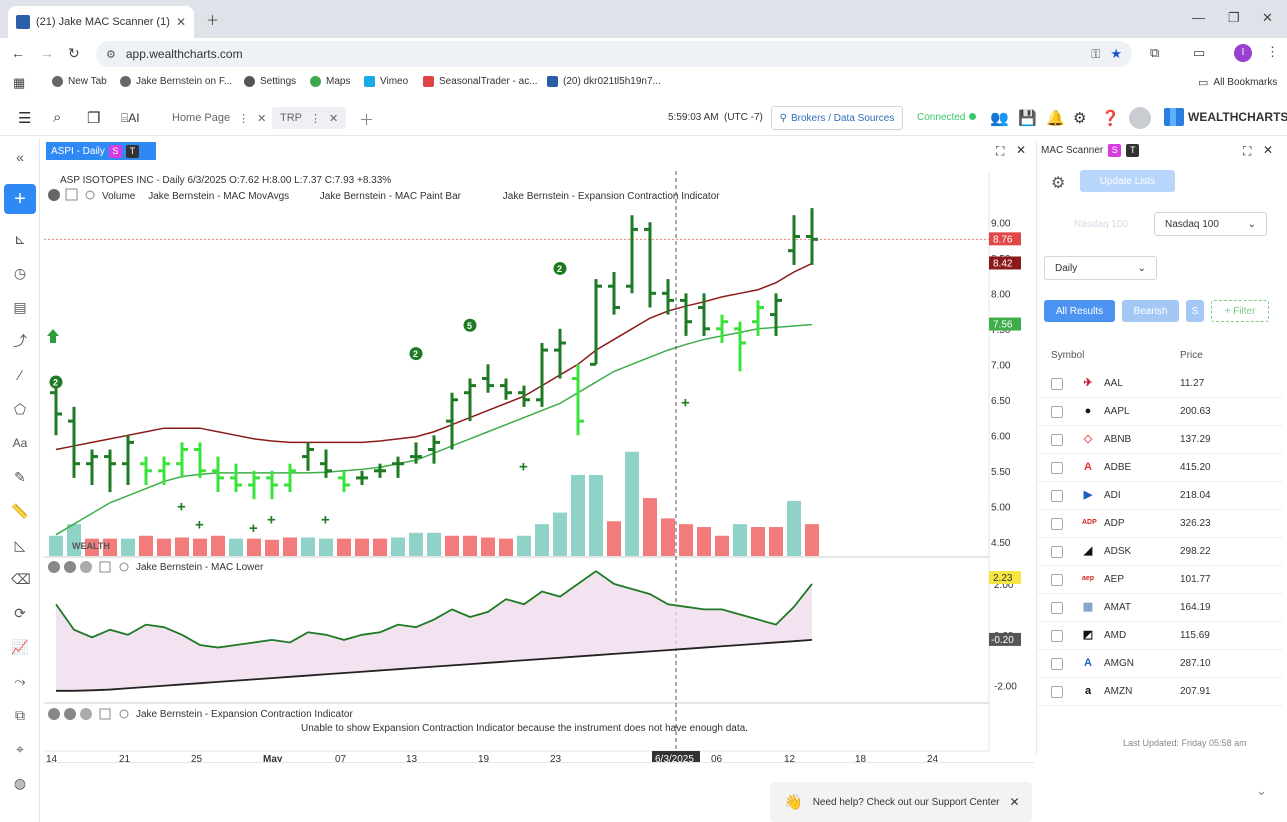  Describe the element at coordinates (1113, 383) in the screenshot. I see `row-symbol: AAL` at that location.